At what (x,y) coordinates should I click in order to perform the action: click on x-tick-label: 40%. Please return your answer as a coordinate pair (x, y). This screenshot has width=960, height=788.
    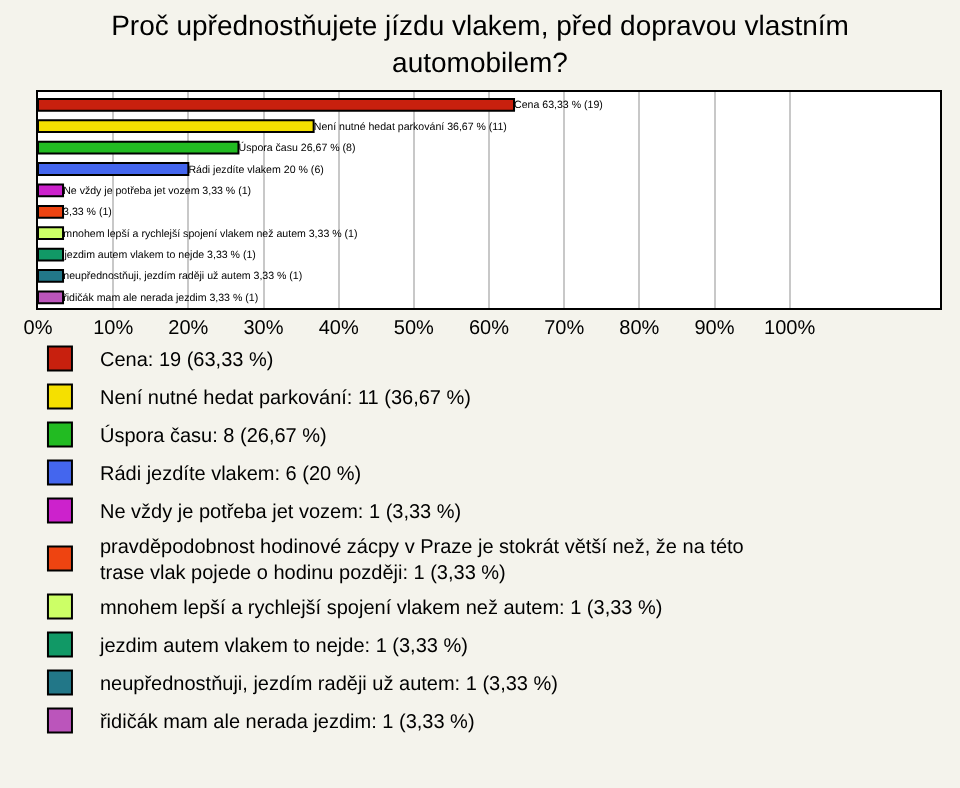
    Looking at the image, I should click on (338, 329).